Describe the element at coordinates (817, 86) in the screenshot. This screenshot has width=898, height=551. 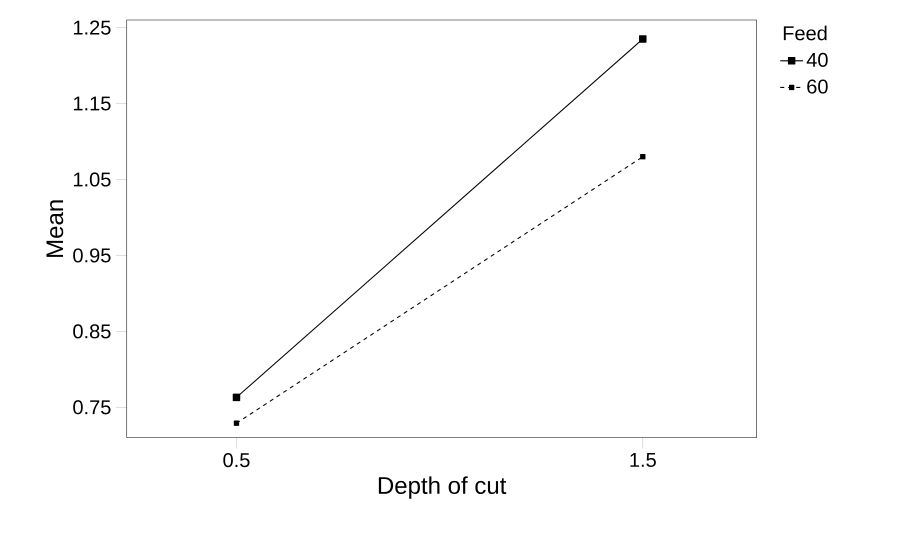
I see `legend-label: 60` at that location.